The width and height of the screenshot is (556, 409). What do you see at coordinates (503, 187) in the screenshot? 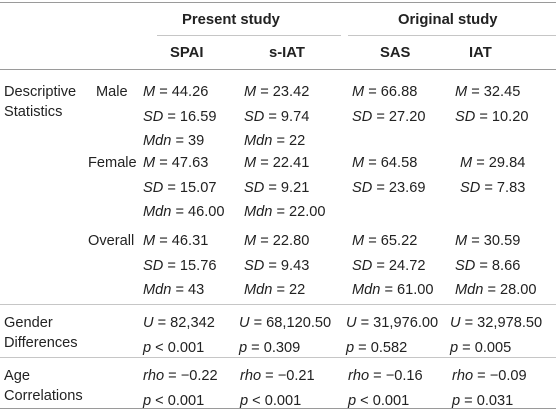
I see `stat-value: = 7.83` at bounding box center [503, 187].